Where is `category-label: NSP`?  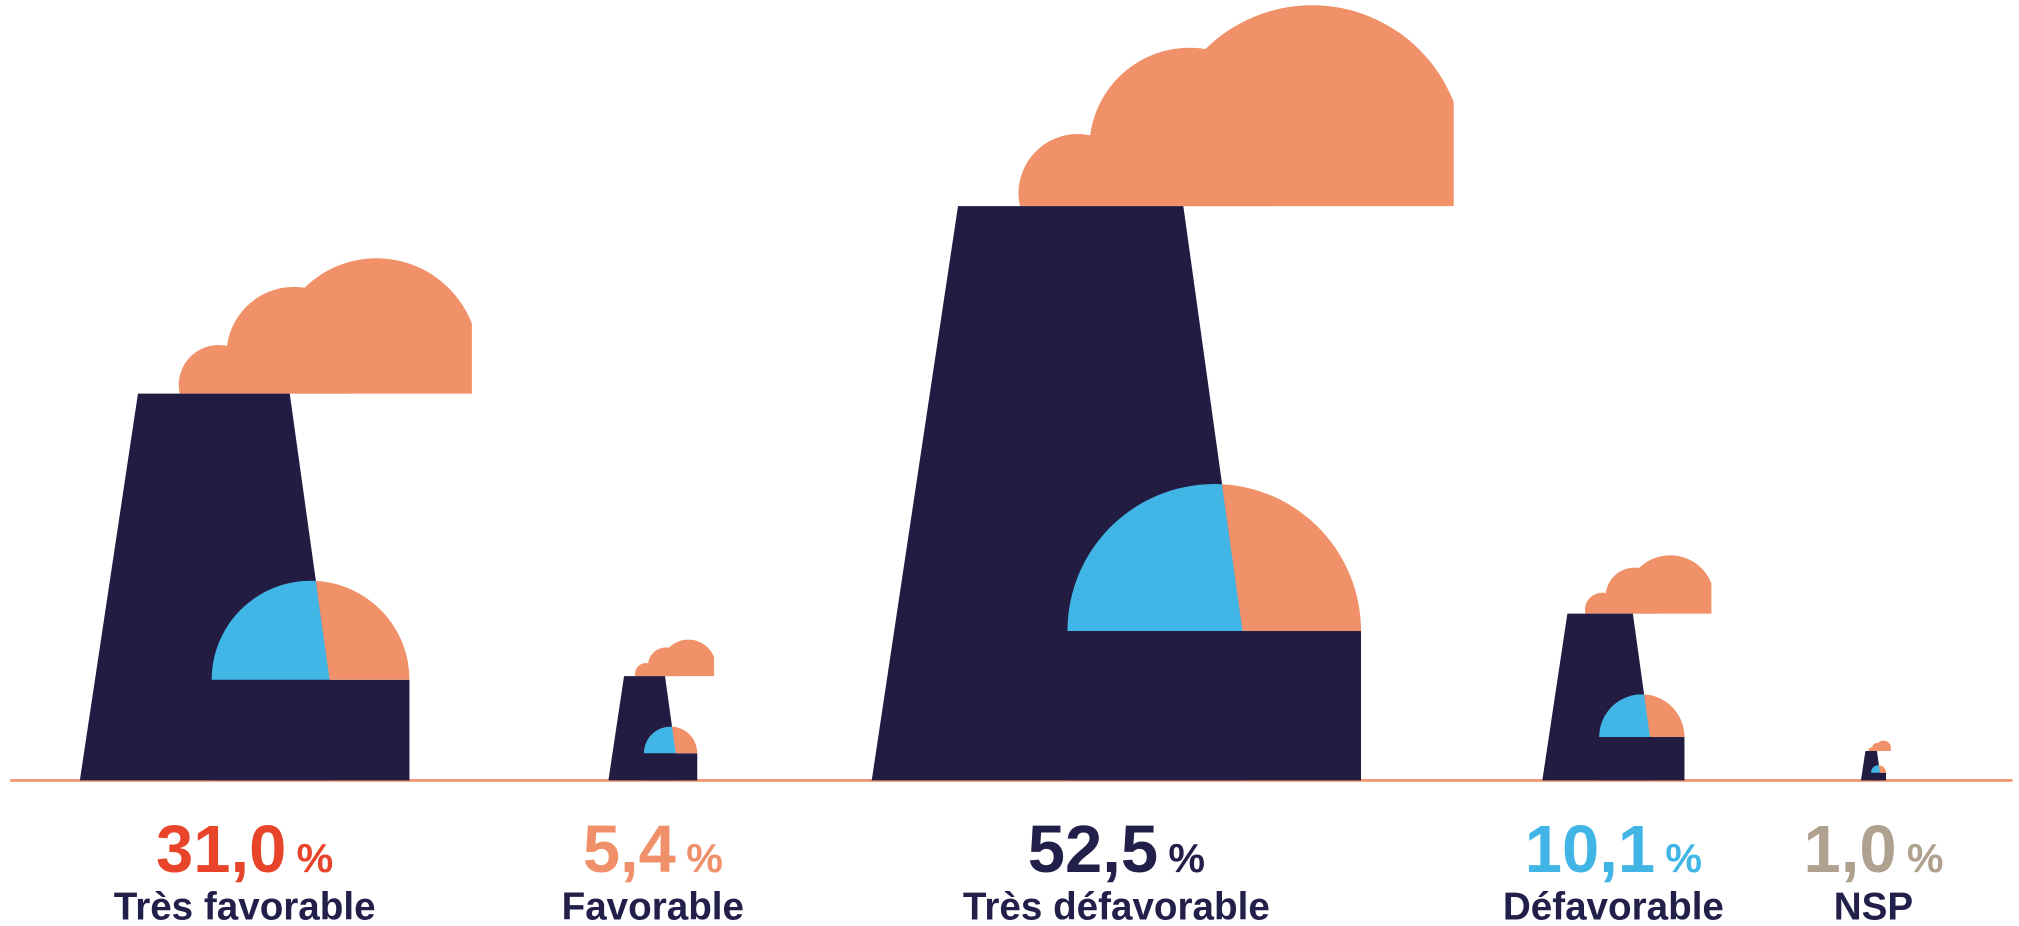 category-label: NSP is located at coordinates (1873, 905).